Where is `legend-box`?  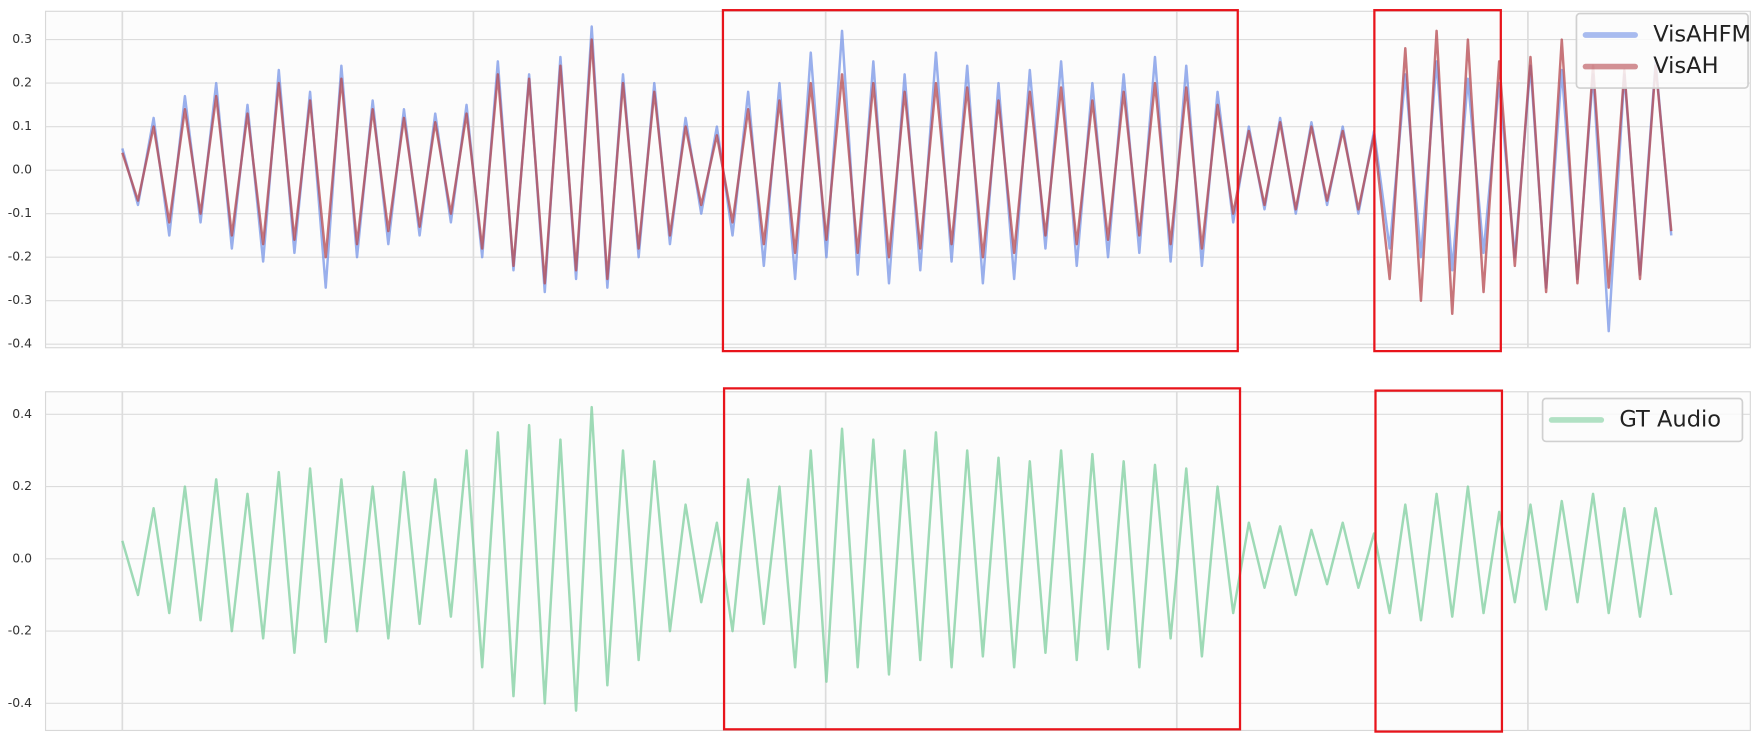 legend-box is located at coordinates (1642, 420).